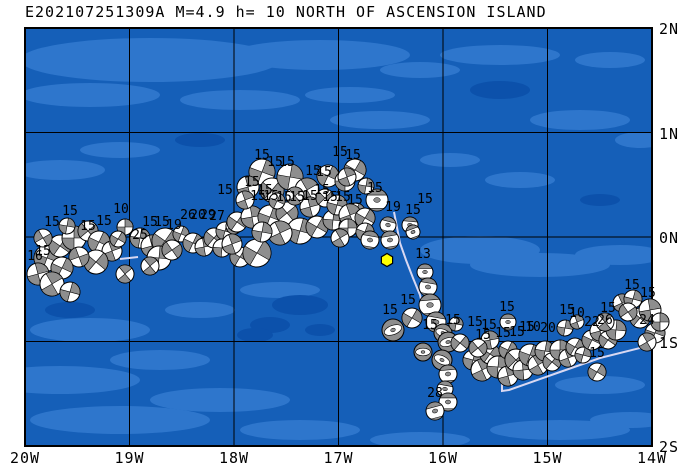 This screenshot has width=685, height=475. Describe the element at coordinates (592, 322) in the screenshot. I see `depth-label: 22` at that location.